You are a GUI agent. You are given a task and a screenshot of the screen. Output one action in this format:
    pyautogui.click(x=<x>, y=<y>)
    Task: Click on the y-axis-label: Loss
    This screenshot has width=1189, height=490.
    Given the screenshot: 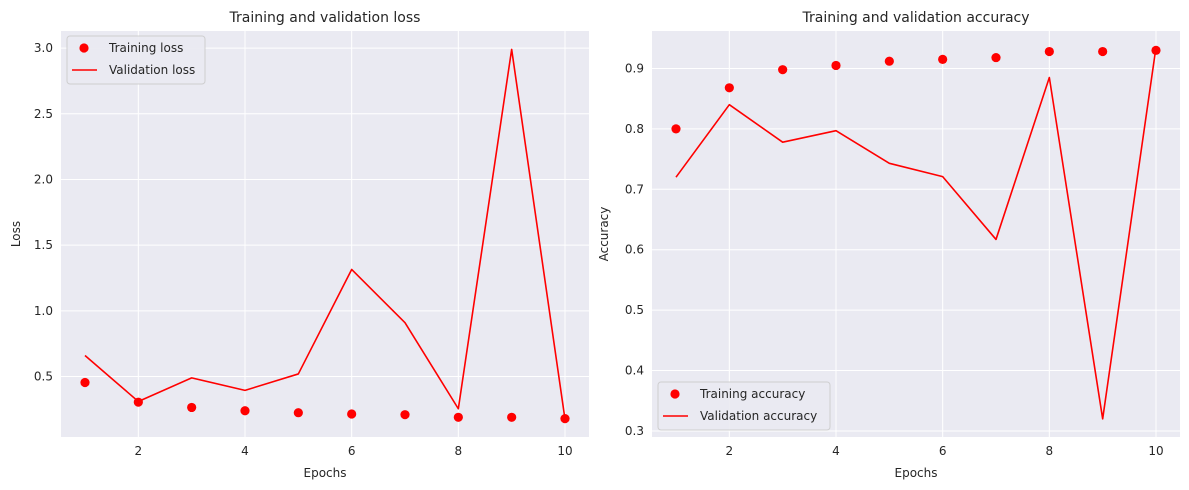 What is the action you would take?
    pyautogui.click(x=16, y=234)
    